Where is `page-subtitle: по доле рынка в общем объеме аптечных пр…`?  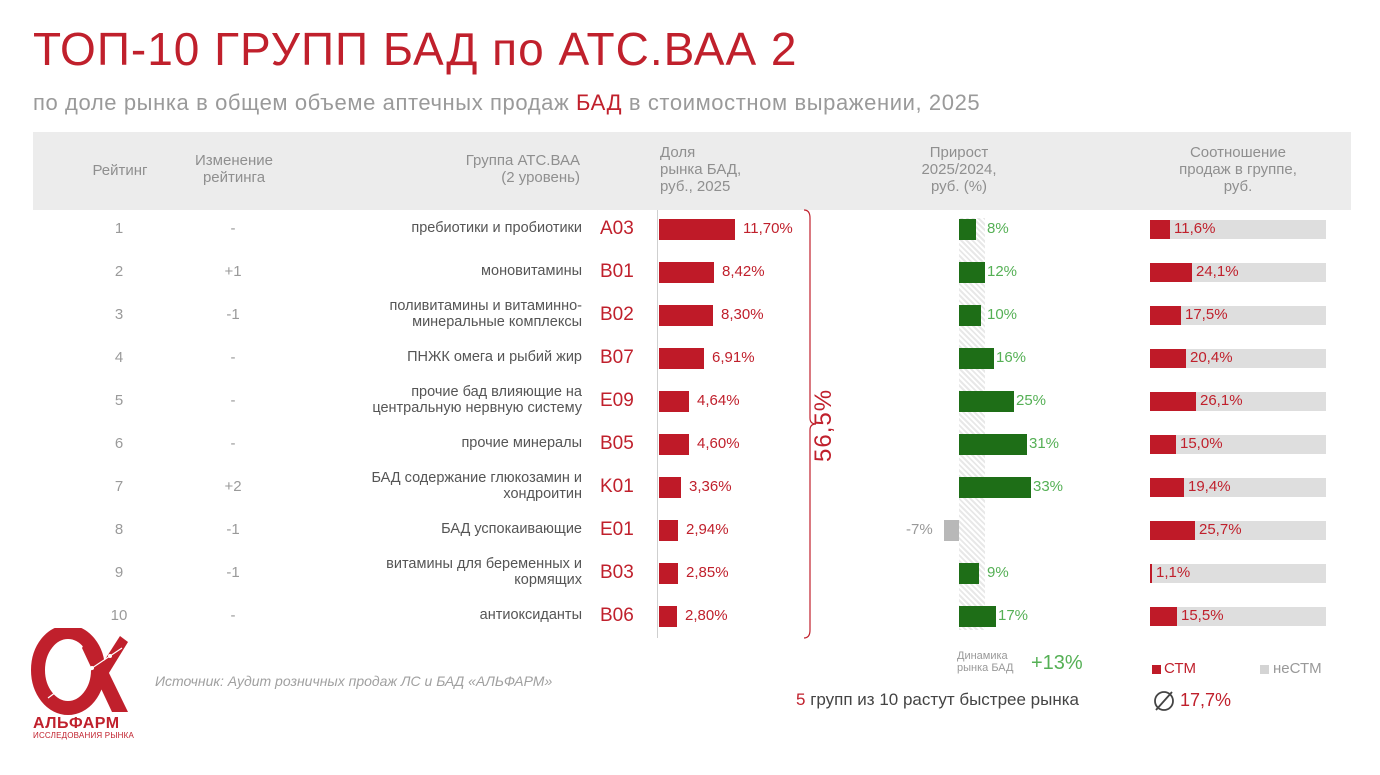 page-subtitle: по доле рынка в общем объеме аптечных пр… is located at coordinates (506, 103).